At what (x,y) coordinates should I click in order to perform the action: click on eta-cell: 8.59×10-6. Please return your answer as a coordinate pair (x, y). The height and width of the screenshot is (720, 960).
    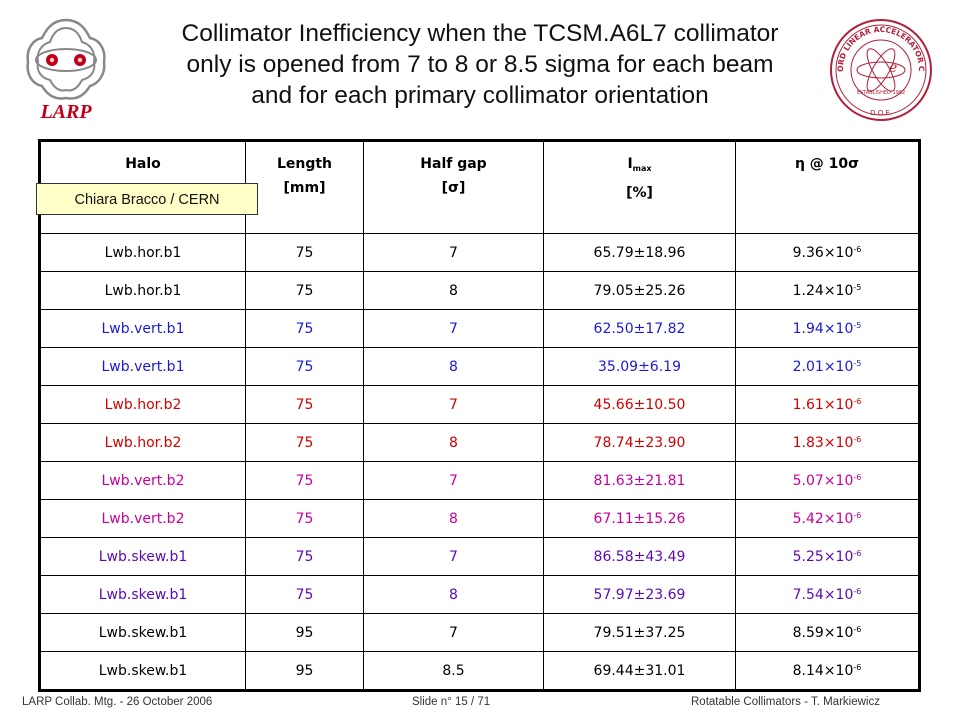
    Looking at the image, I should click on (827, 632).